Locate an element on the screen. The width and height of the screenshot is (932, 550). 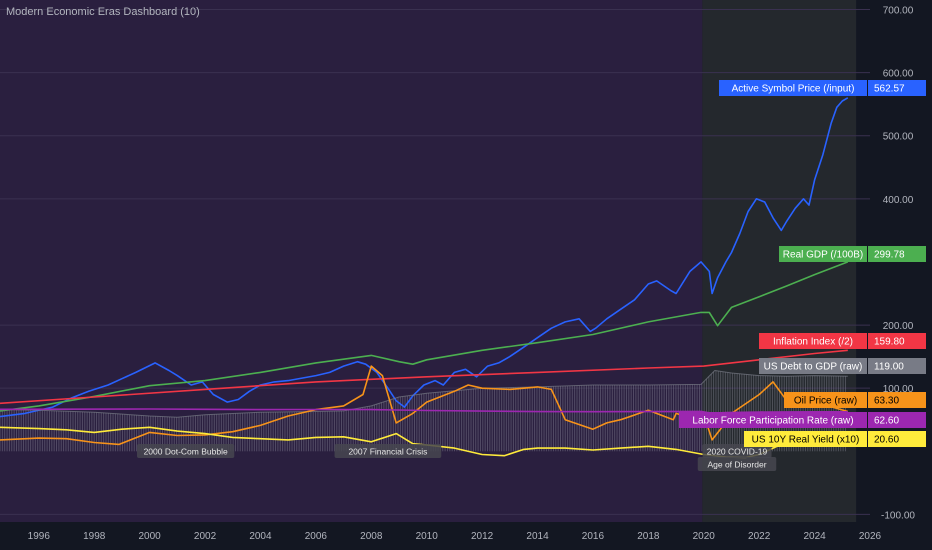
y-tick-label: -100.00 is located at coordinates (898, 515).